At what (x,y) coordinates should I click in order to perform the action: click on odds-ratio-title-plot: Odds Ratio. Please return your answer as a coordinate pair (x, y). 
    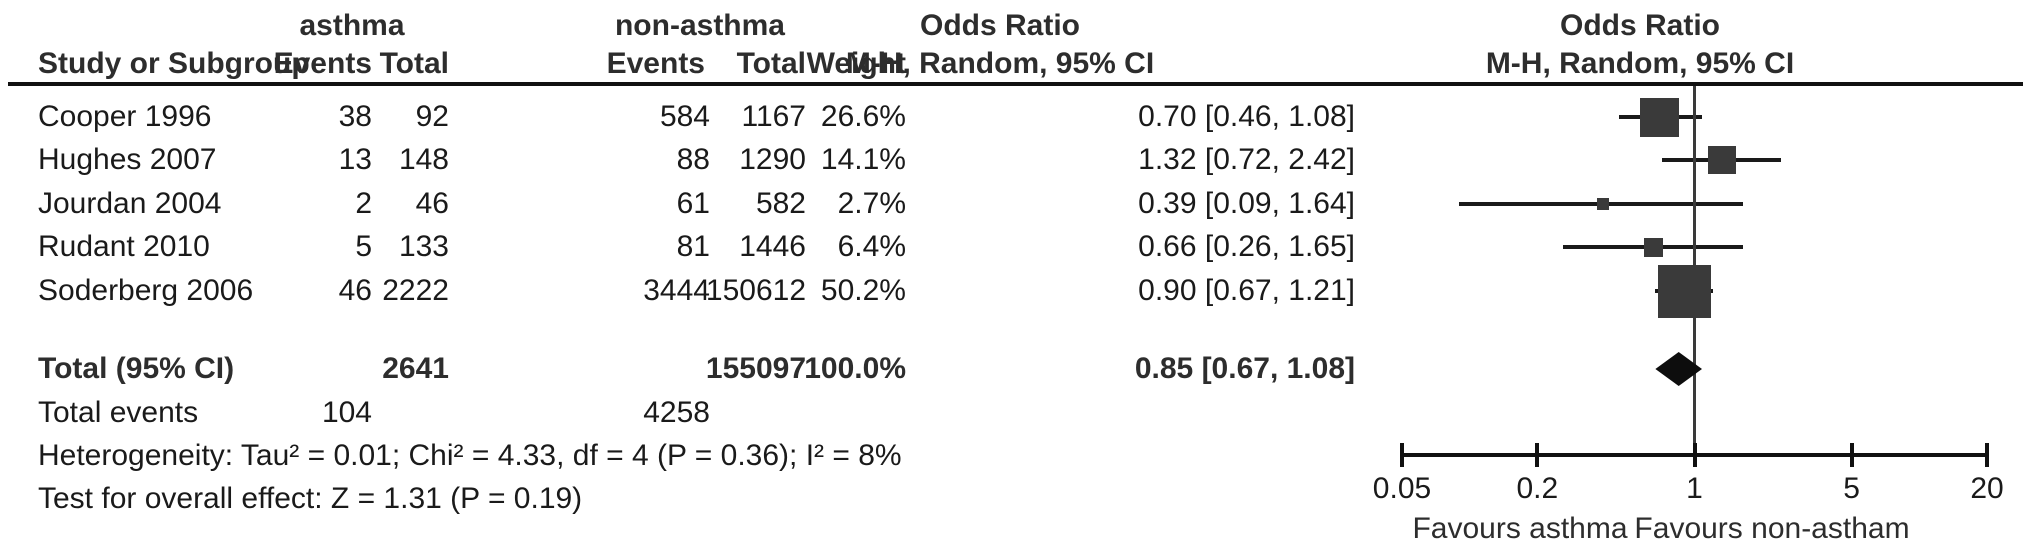
    Looking at the image, I should click on (1639, 25).